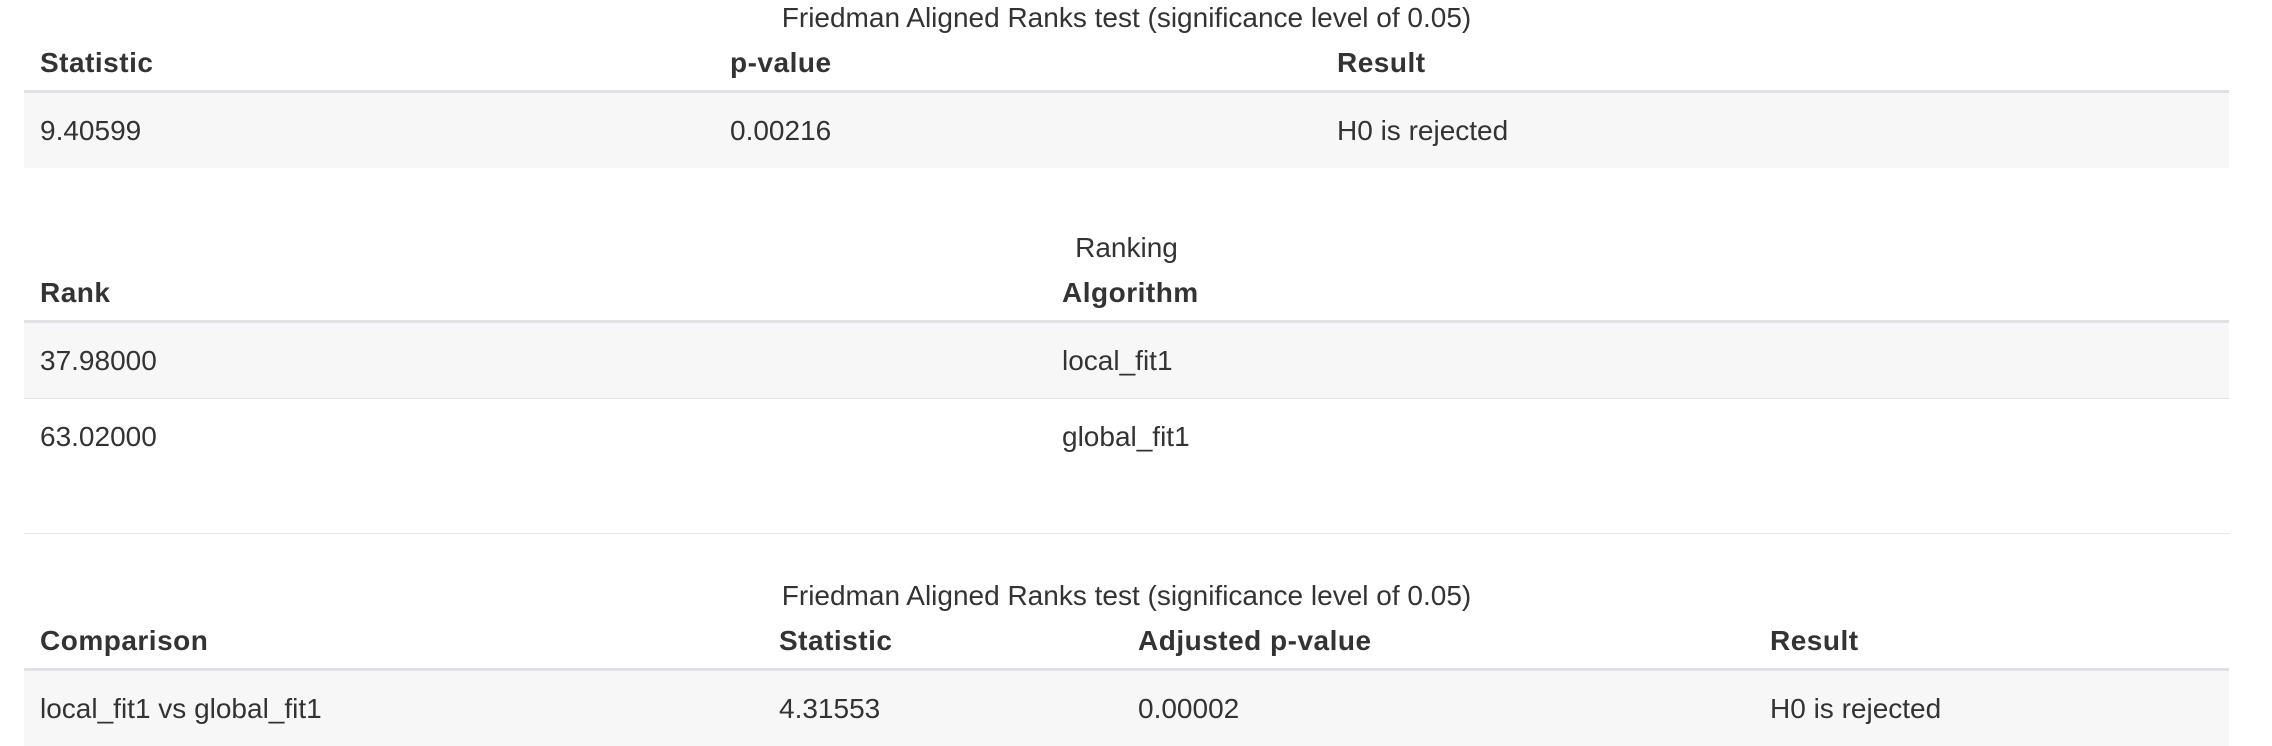  Describe the element at coordinates (1637, 360) in the screenshot. I see `algorithm-cell: local_fit1` at that location.